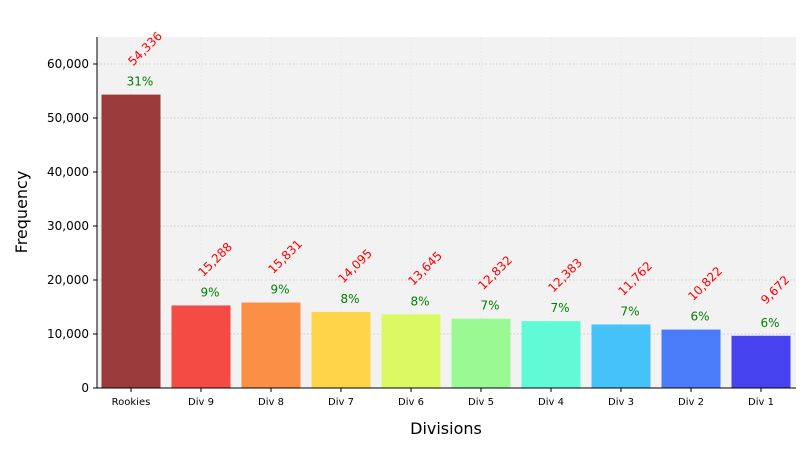  I want to click on x-tick-label: Div 8, so click(271, 402).